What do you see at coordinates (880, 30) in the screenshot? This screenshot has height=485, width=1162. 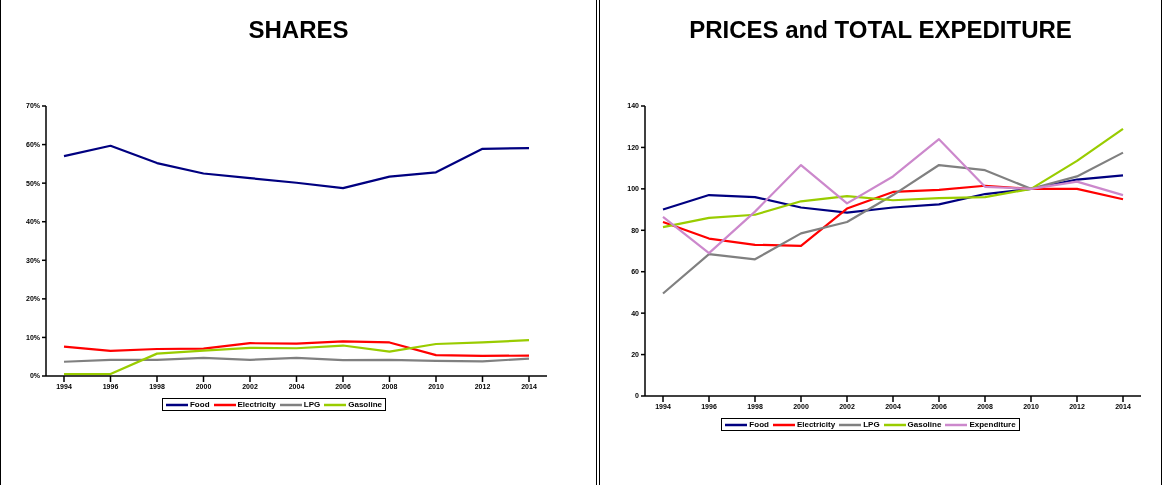 I see `chart-title: PRICES and TOTAL EXPEDITURE` at bounding box center [880, 30].